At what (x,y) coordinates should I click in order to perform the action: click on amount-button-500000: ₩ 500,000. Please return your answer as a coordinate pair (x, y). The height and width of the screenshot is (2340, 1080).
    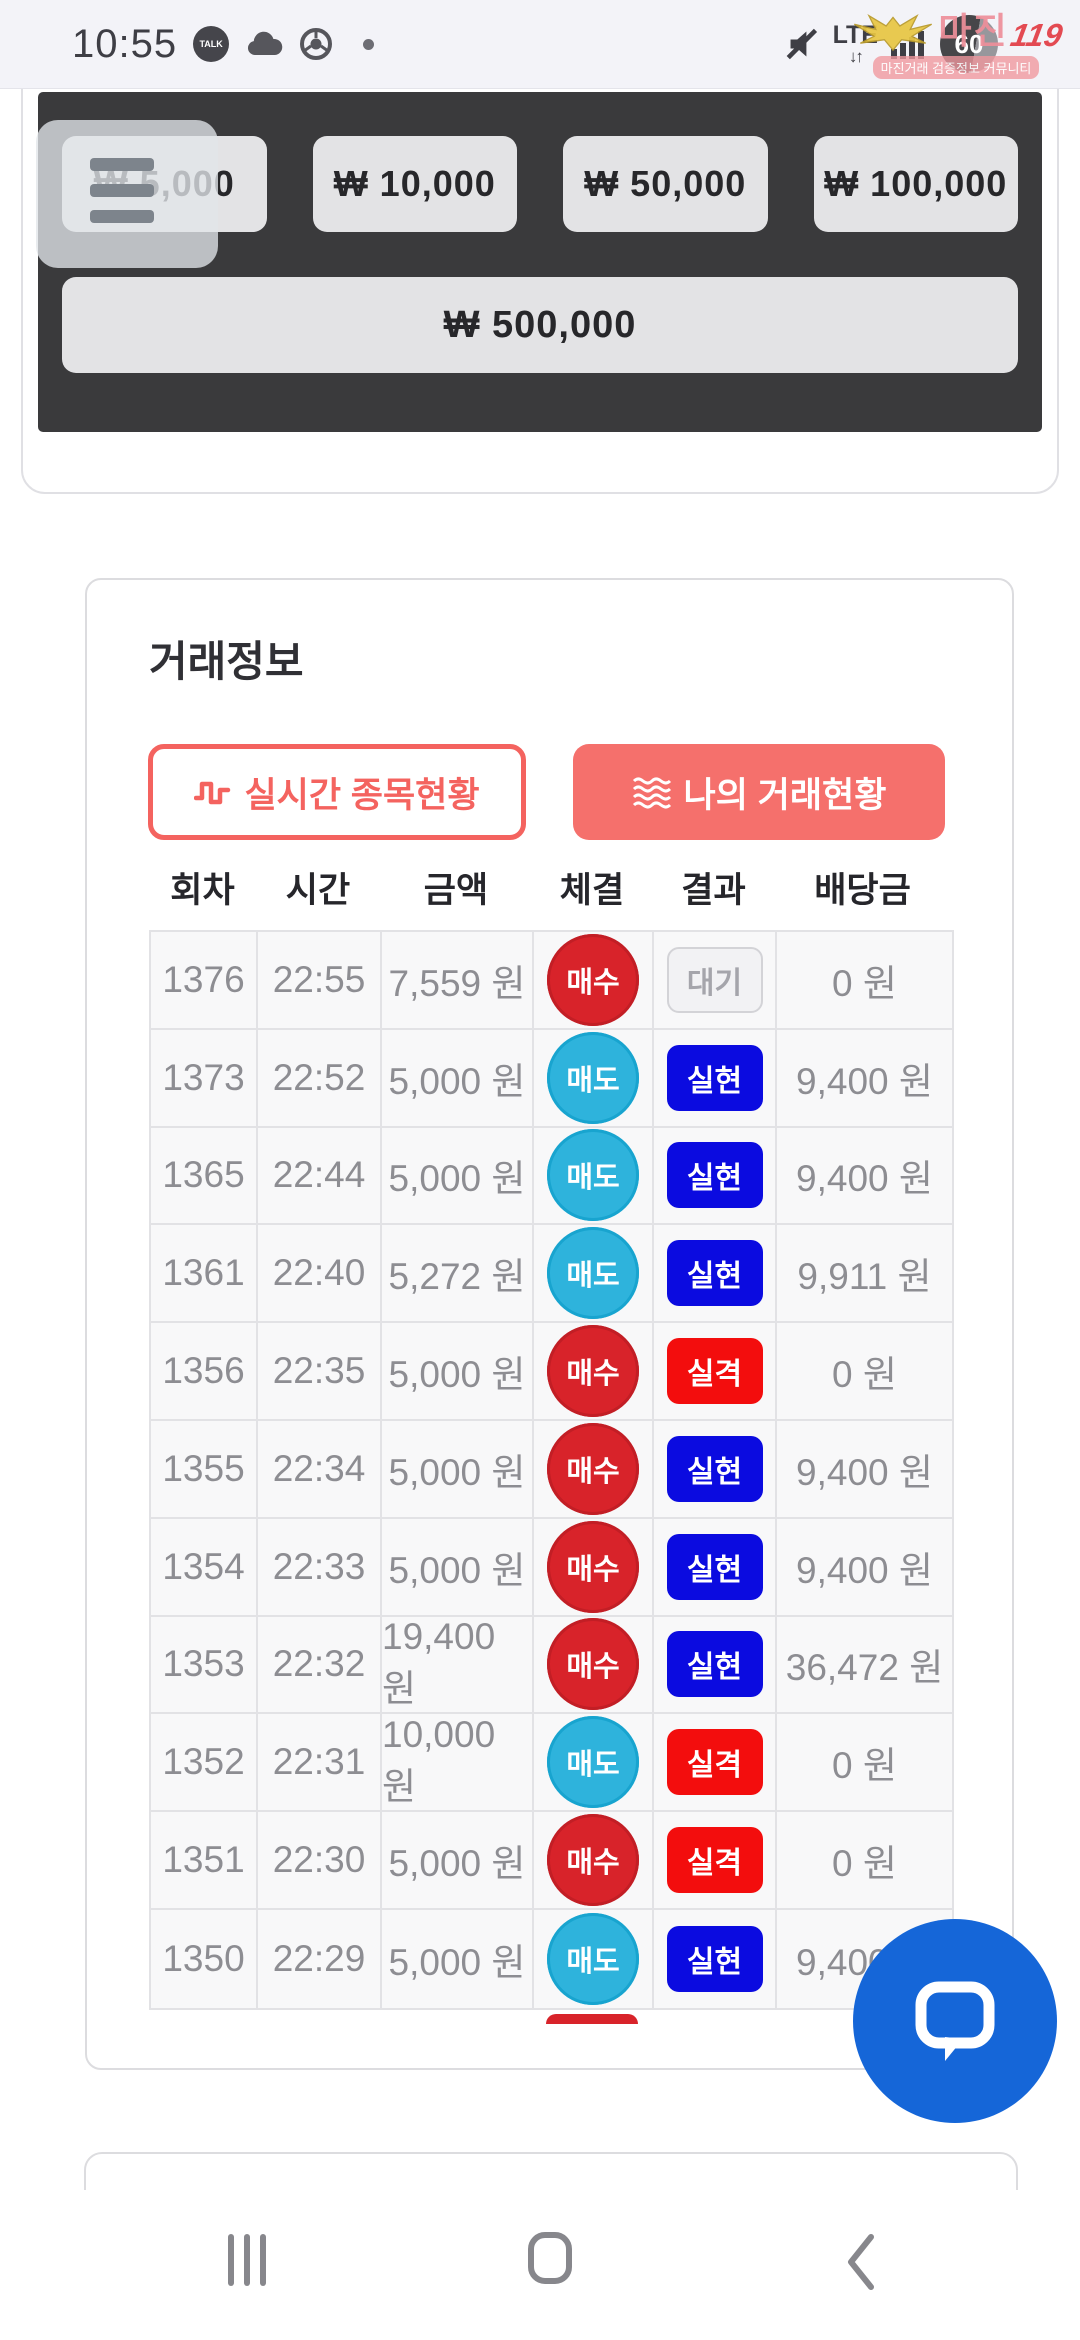
    Looking at the image, I should click on (540, 325).